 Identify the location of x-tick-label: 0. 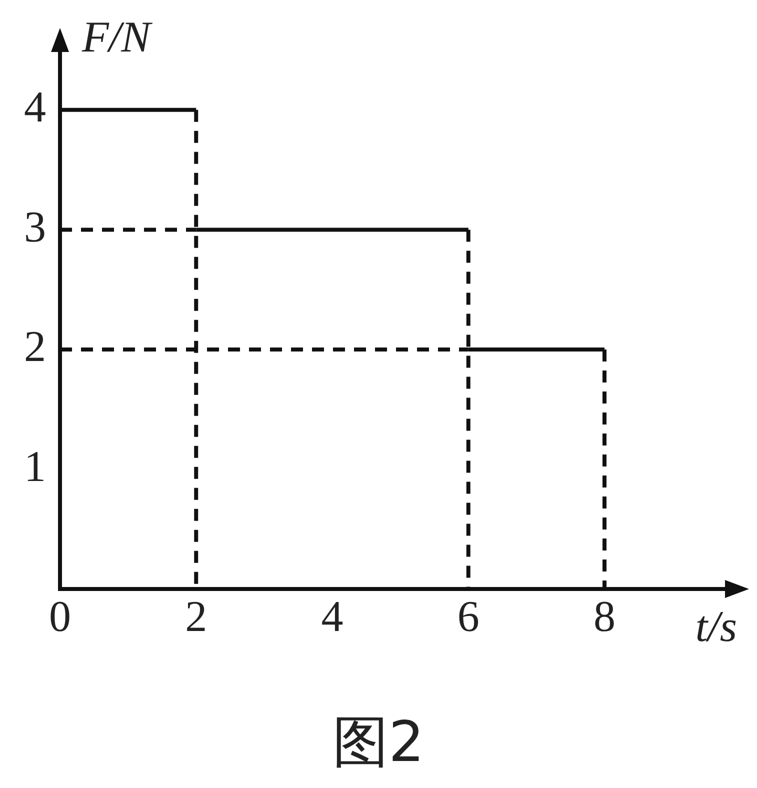
(60, 617).